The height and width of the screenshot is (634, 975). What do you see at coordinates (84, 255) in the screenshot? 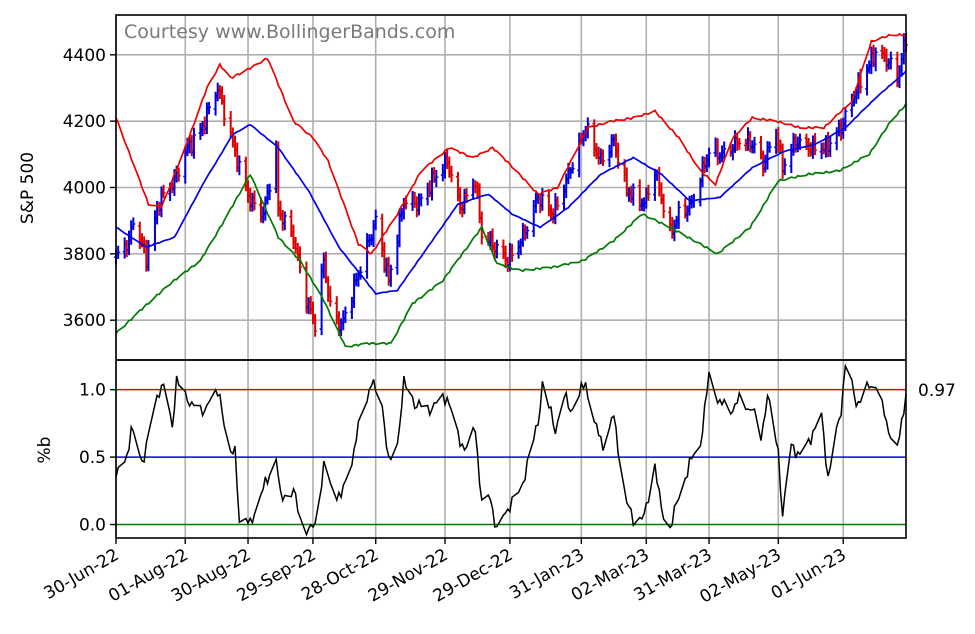
I see `y-tick-label: 3800` at bounding box center [84, 255].